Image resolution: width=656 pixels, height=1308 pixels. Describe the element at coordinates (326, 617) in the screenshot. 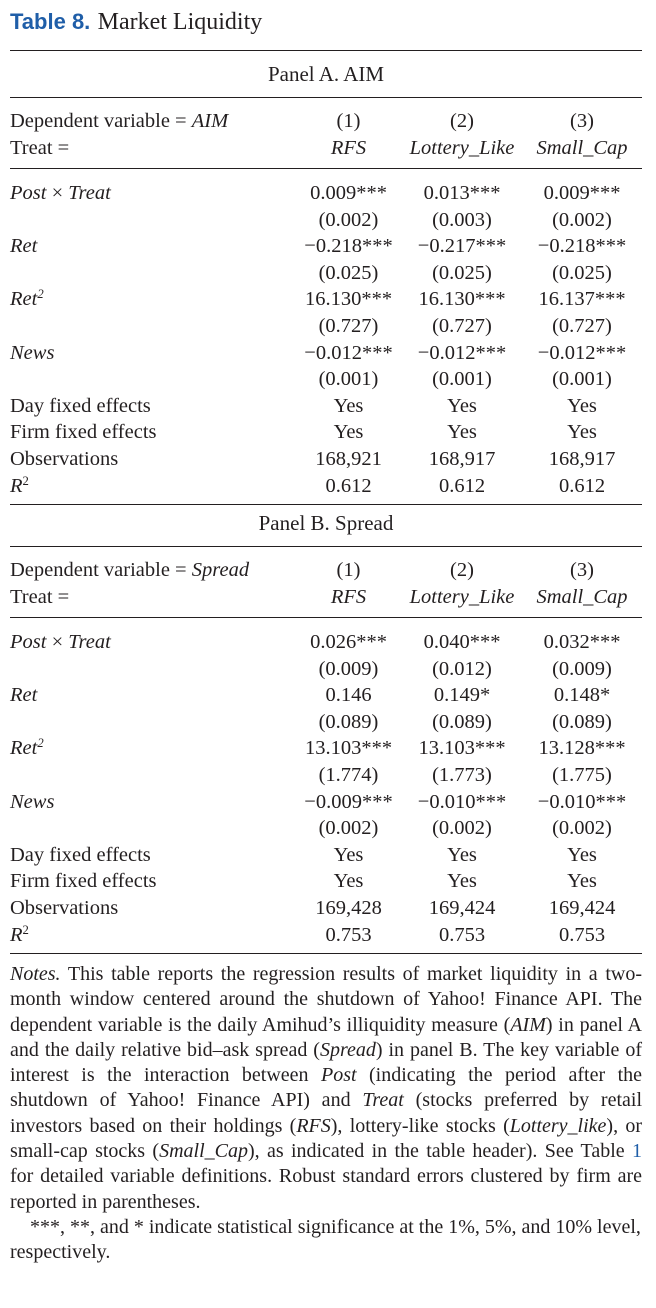

I see `panel-b-header-rule` at that location.